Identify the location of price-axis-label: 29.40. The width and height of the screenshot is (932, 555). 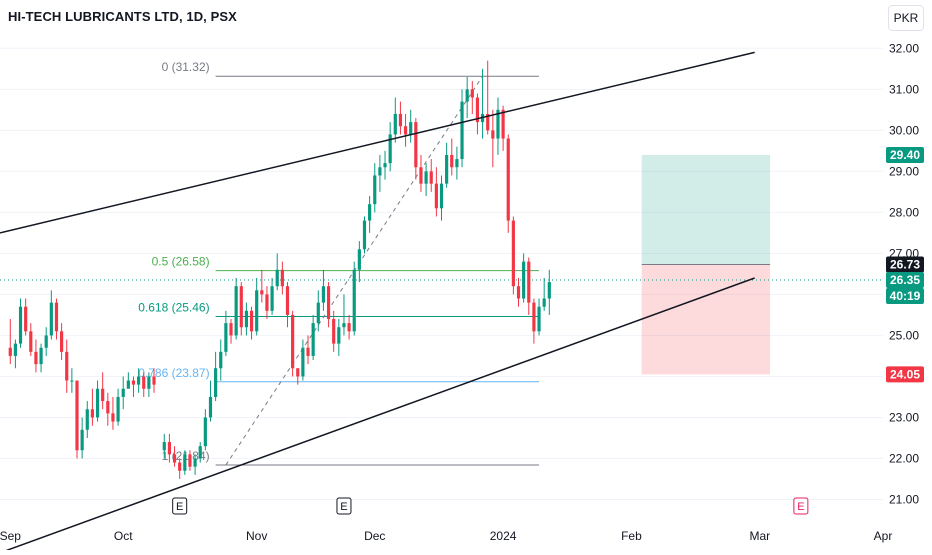
(905, 155).